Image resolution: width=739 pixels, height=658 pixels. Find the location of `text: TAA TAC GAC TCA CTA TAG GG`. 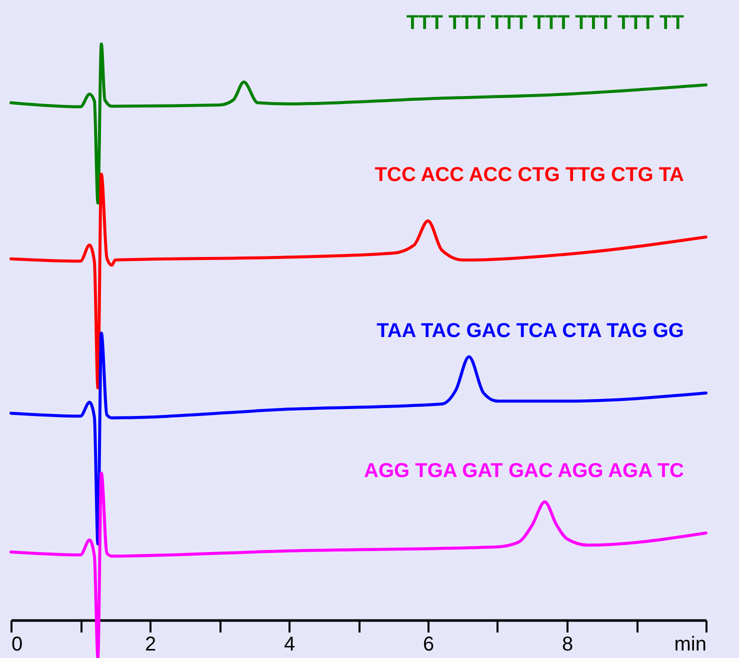

text: TAA TAC GAC TCA CTA TAG GG is located at coordinates (530, 331).